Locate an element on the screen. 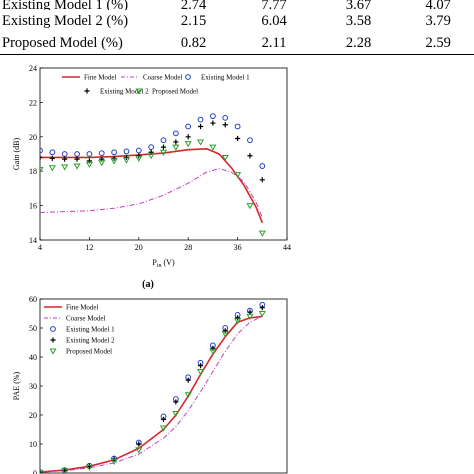 This screenshot has height=474, width=474. y-axis-label: Gain (dB) is located at coordinates (16, 154).